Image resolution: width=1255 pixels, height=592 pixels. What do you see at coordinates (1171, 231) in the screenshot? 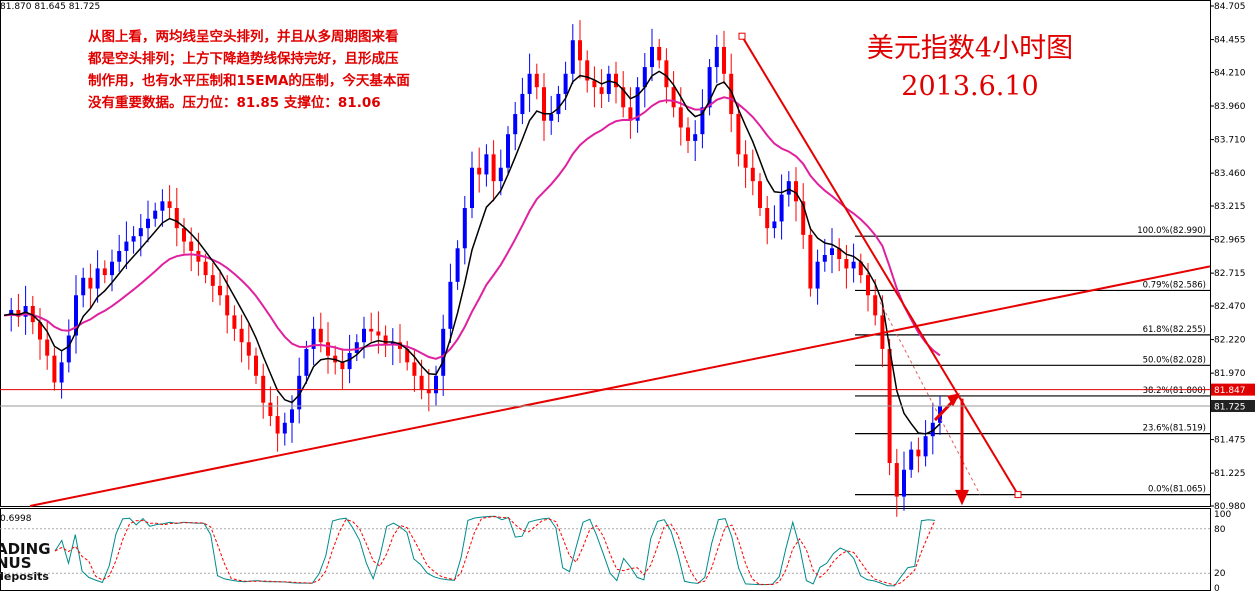
I see `fib-level-label: 100.0%(82.990)` at bounding box center [1171, 231].